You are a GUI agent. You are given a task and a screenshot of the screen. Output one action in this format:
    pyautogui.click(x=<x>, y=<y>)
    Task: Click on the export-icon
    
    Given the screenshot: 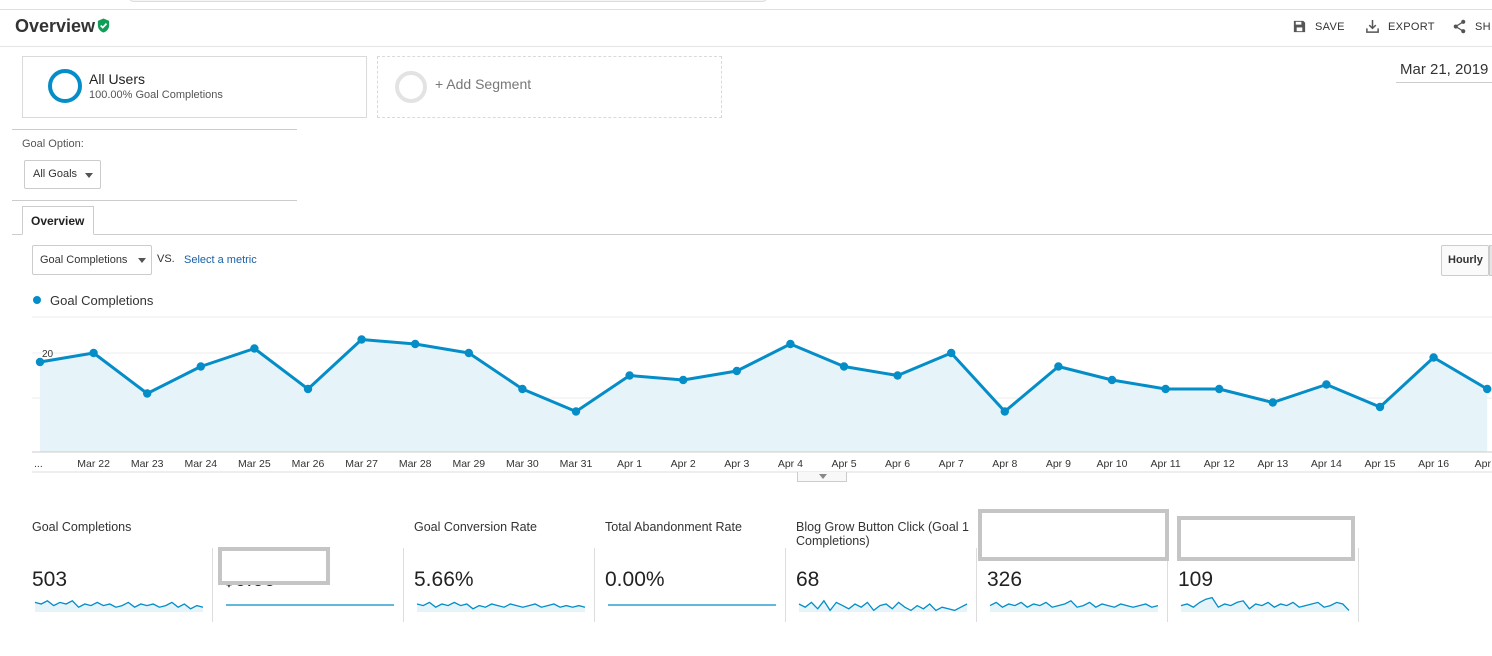 What is the action you would take?
    pyautogui.click(x=1372, y=26)
    